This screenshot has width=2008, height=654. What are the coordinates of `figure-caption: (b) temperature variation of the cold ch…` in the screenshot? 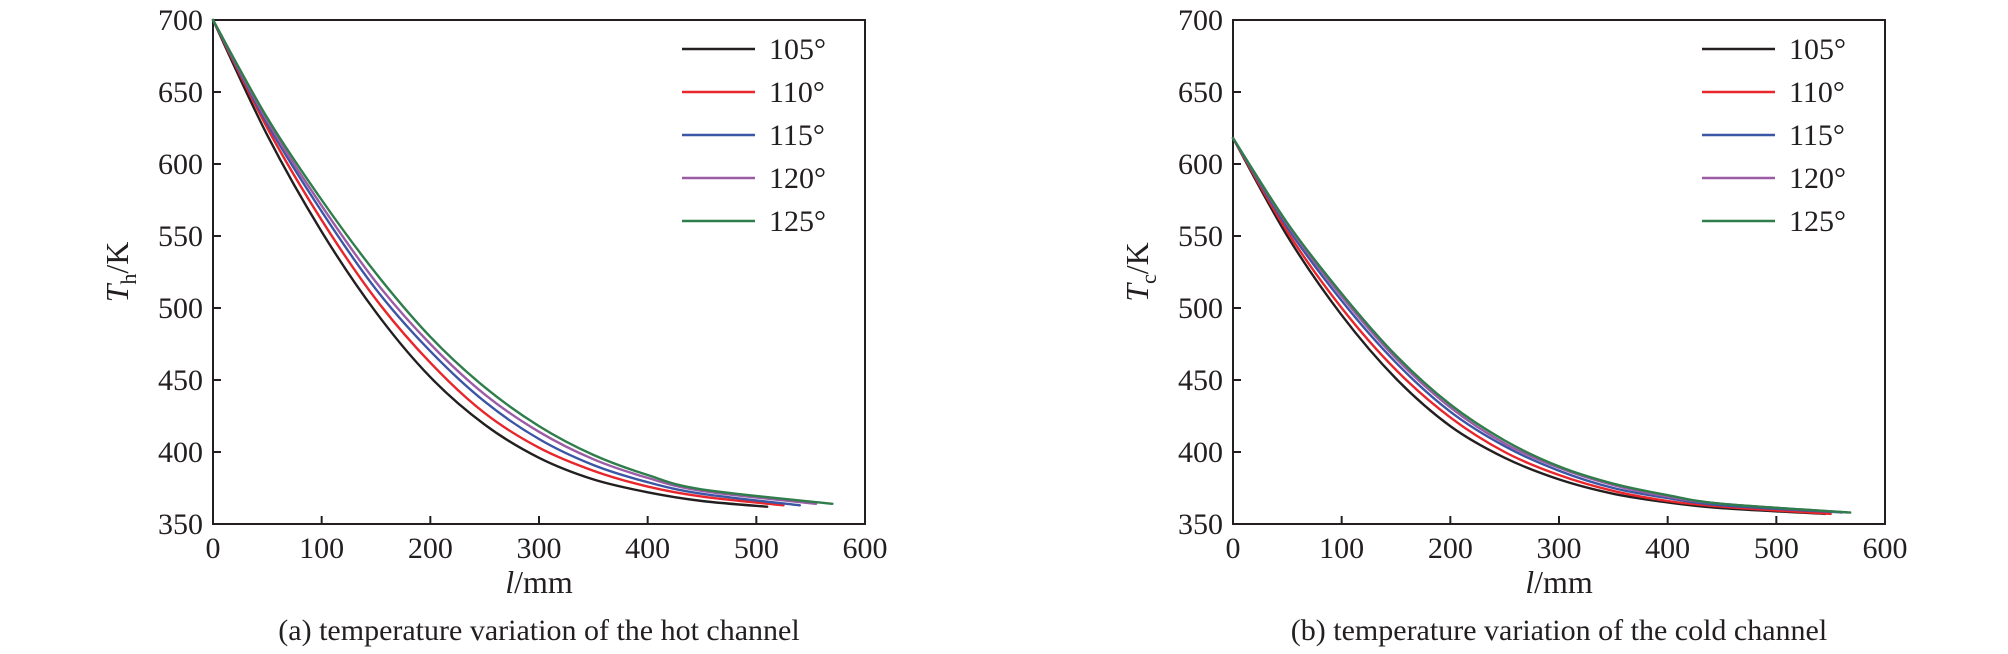 It's located at (1559, 630).